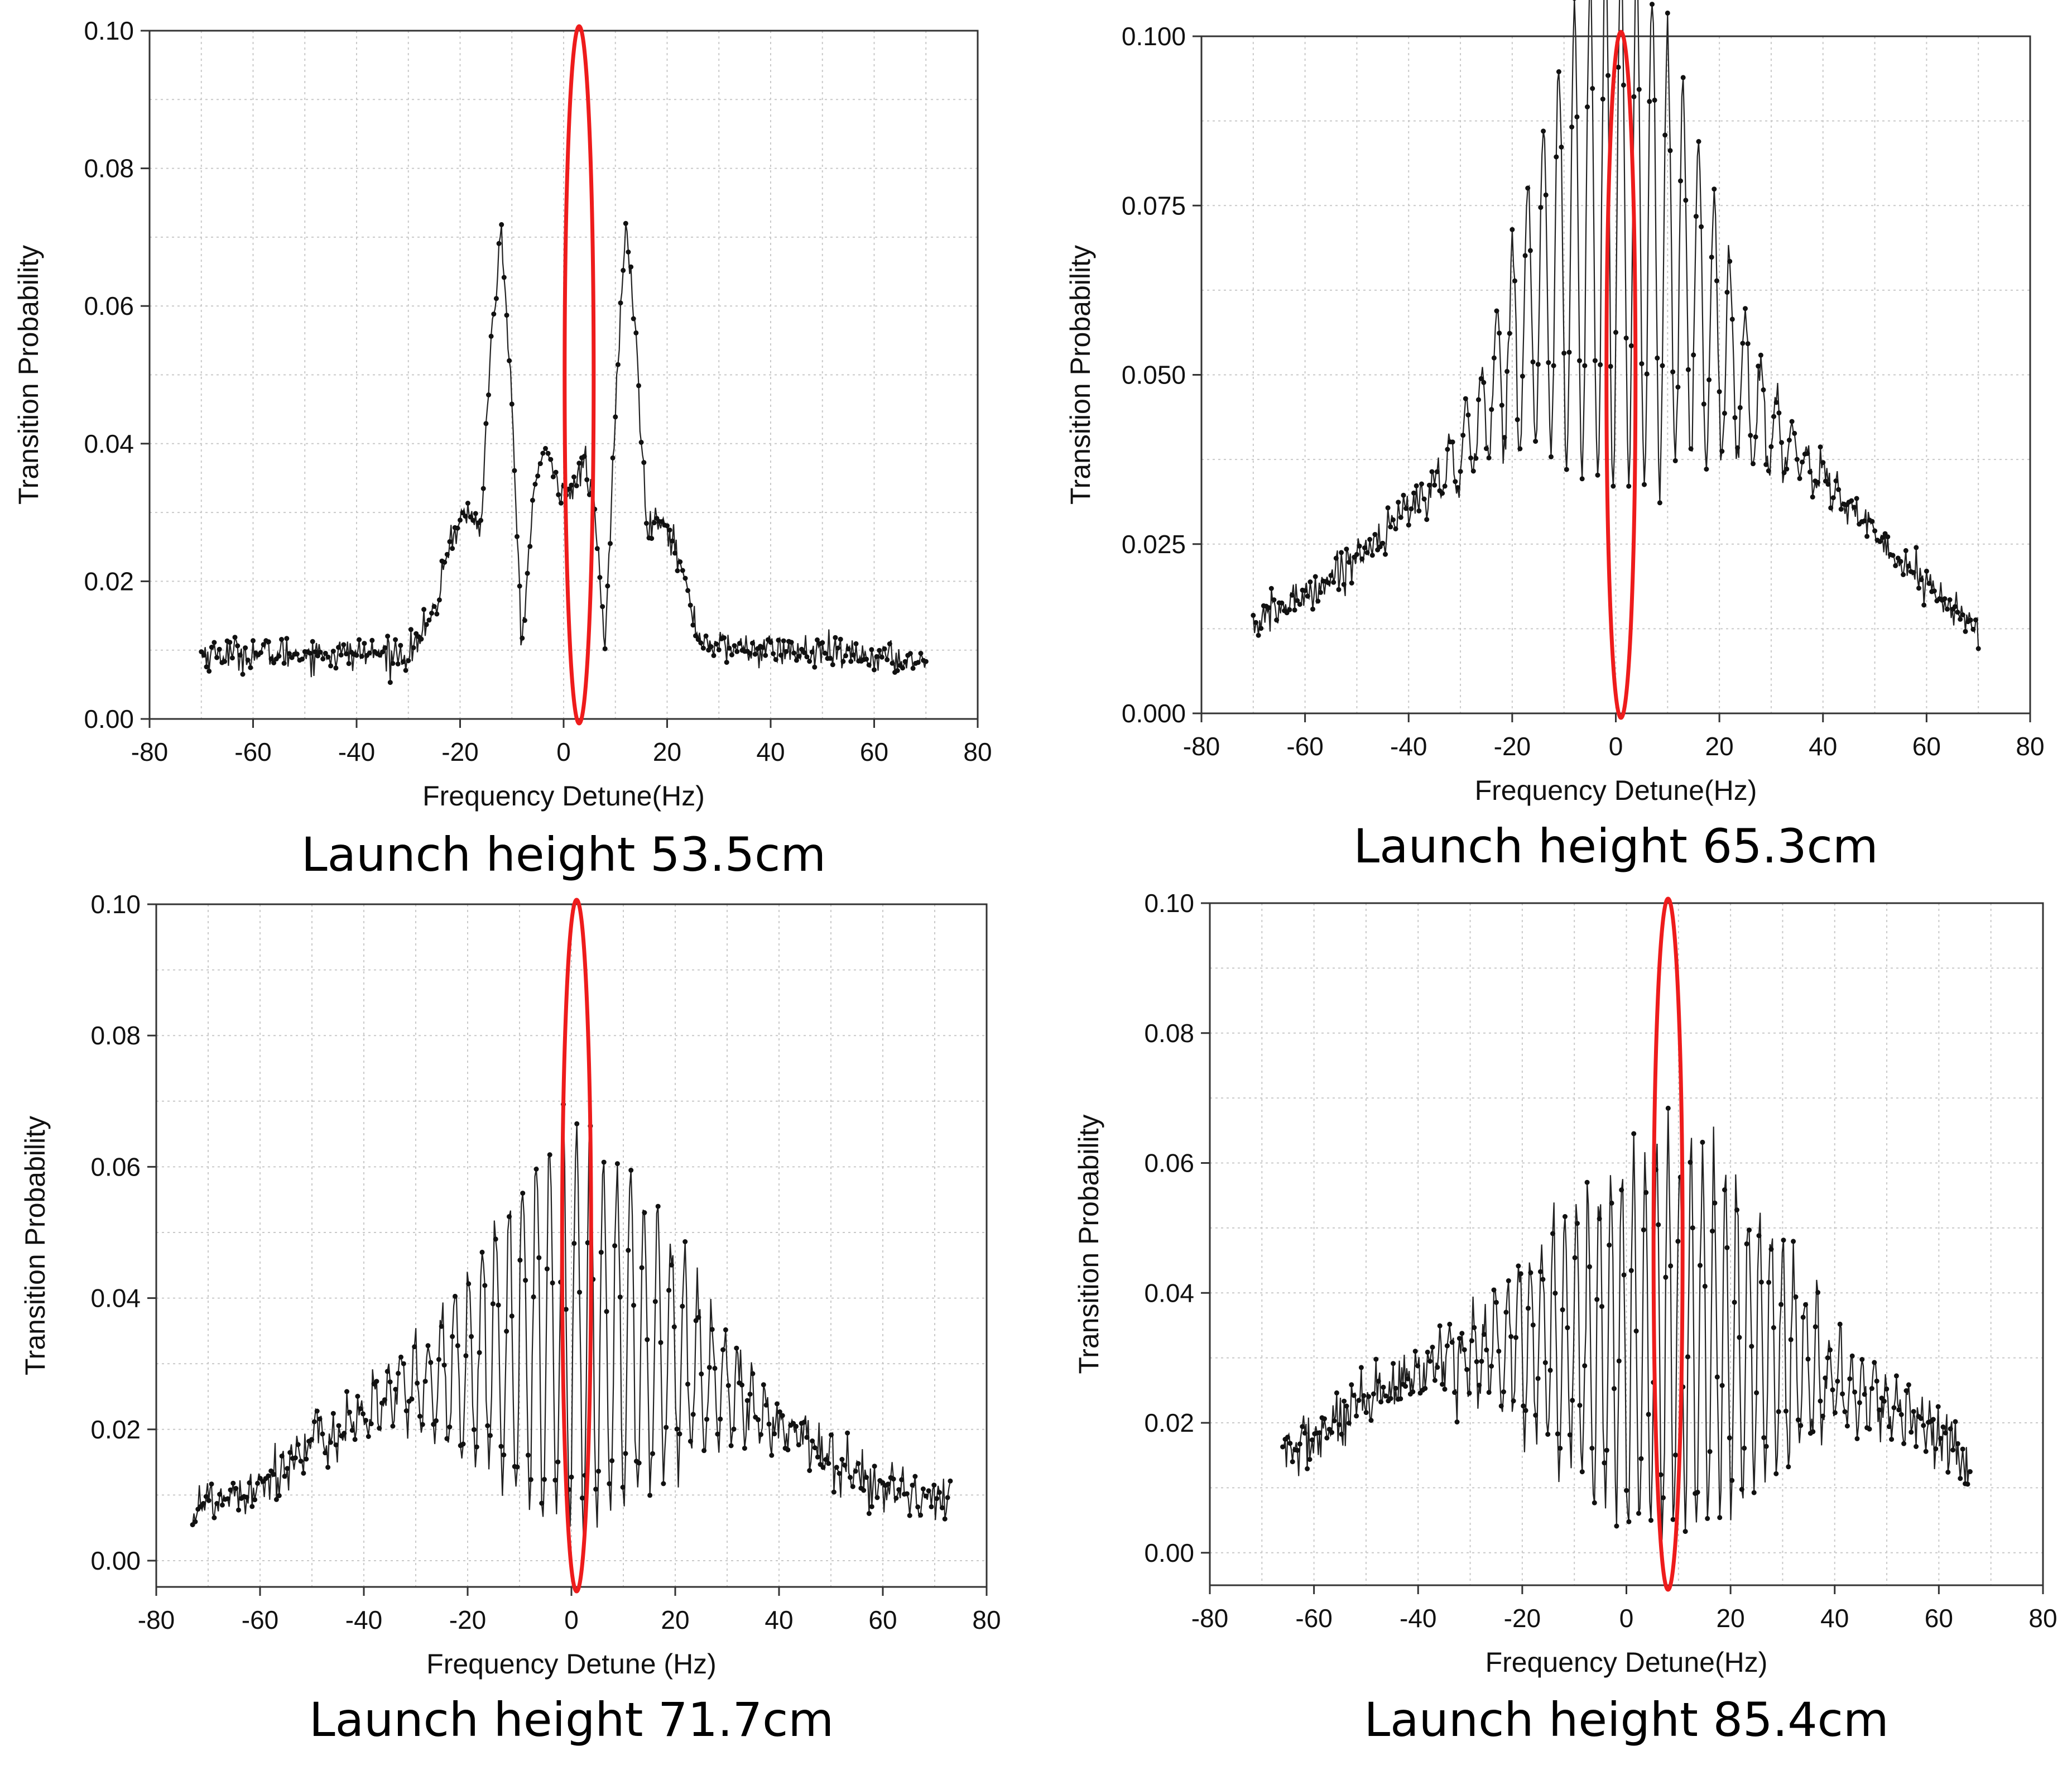  What do you see at coordinates (987, 1619) in the screenshot?
I see `x-tick-label: 80` at bounding box center [987, 1619].